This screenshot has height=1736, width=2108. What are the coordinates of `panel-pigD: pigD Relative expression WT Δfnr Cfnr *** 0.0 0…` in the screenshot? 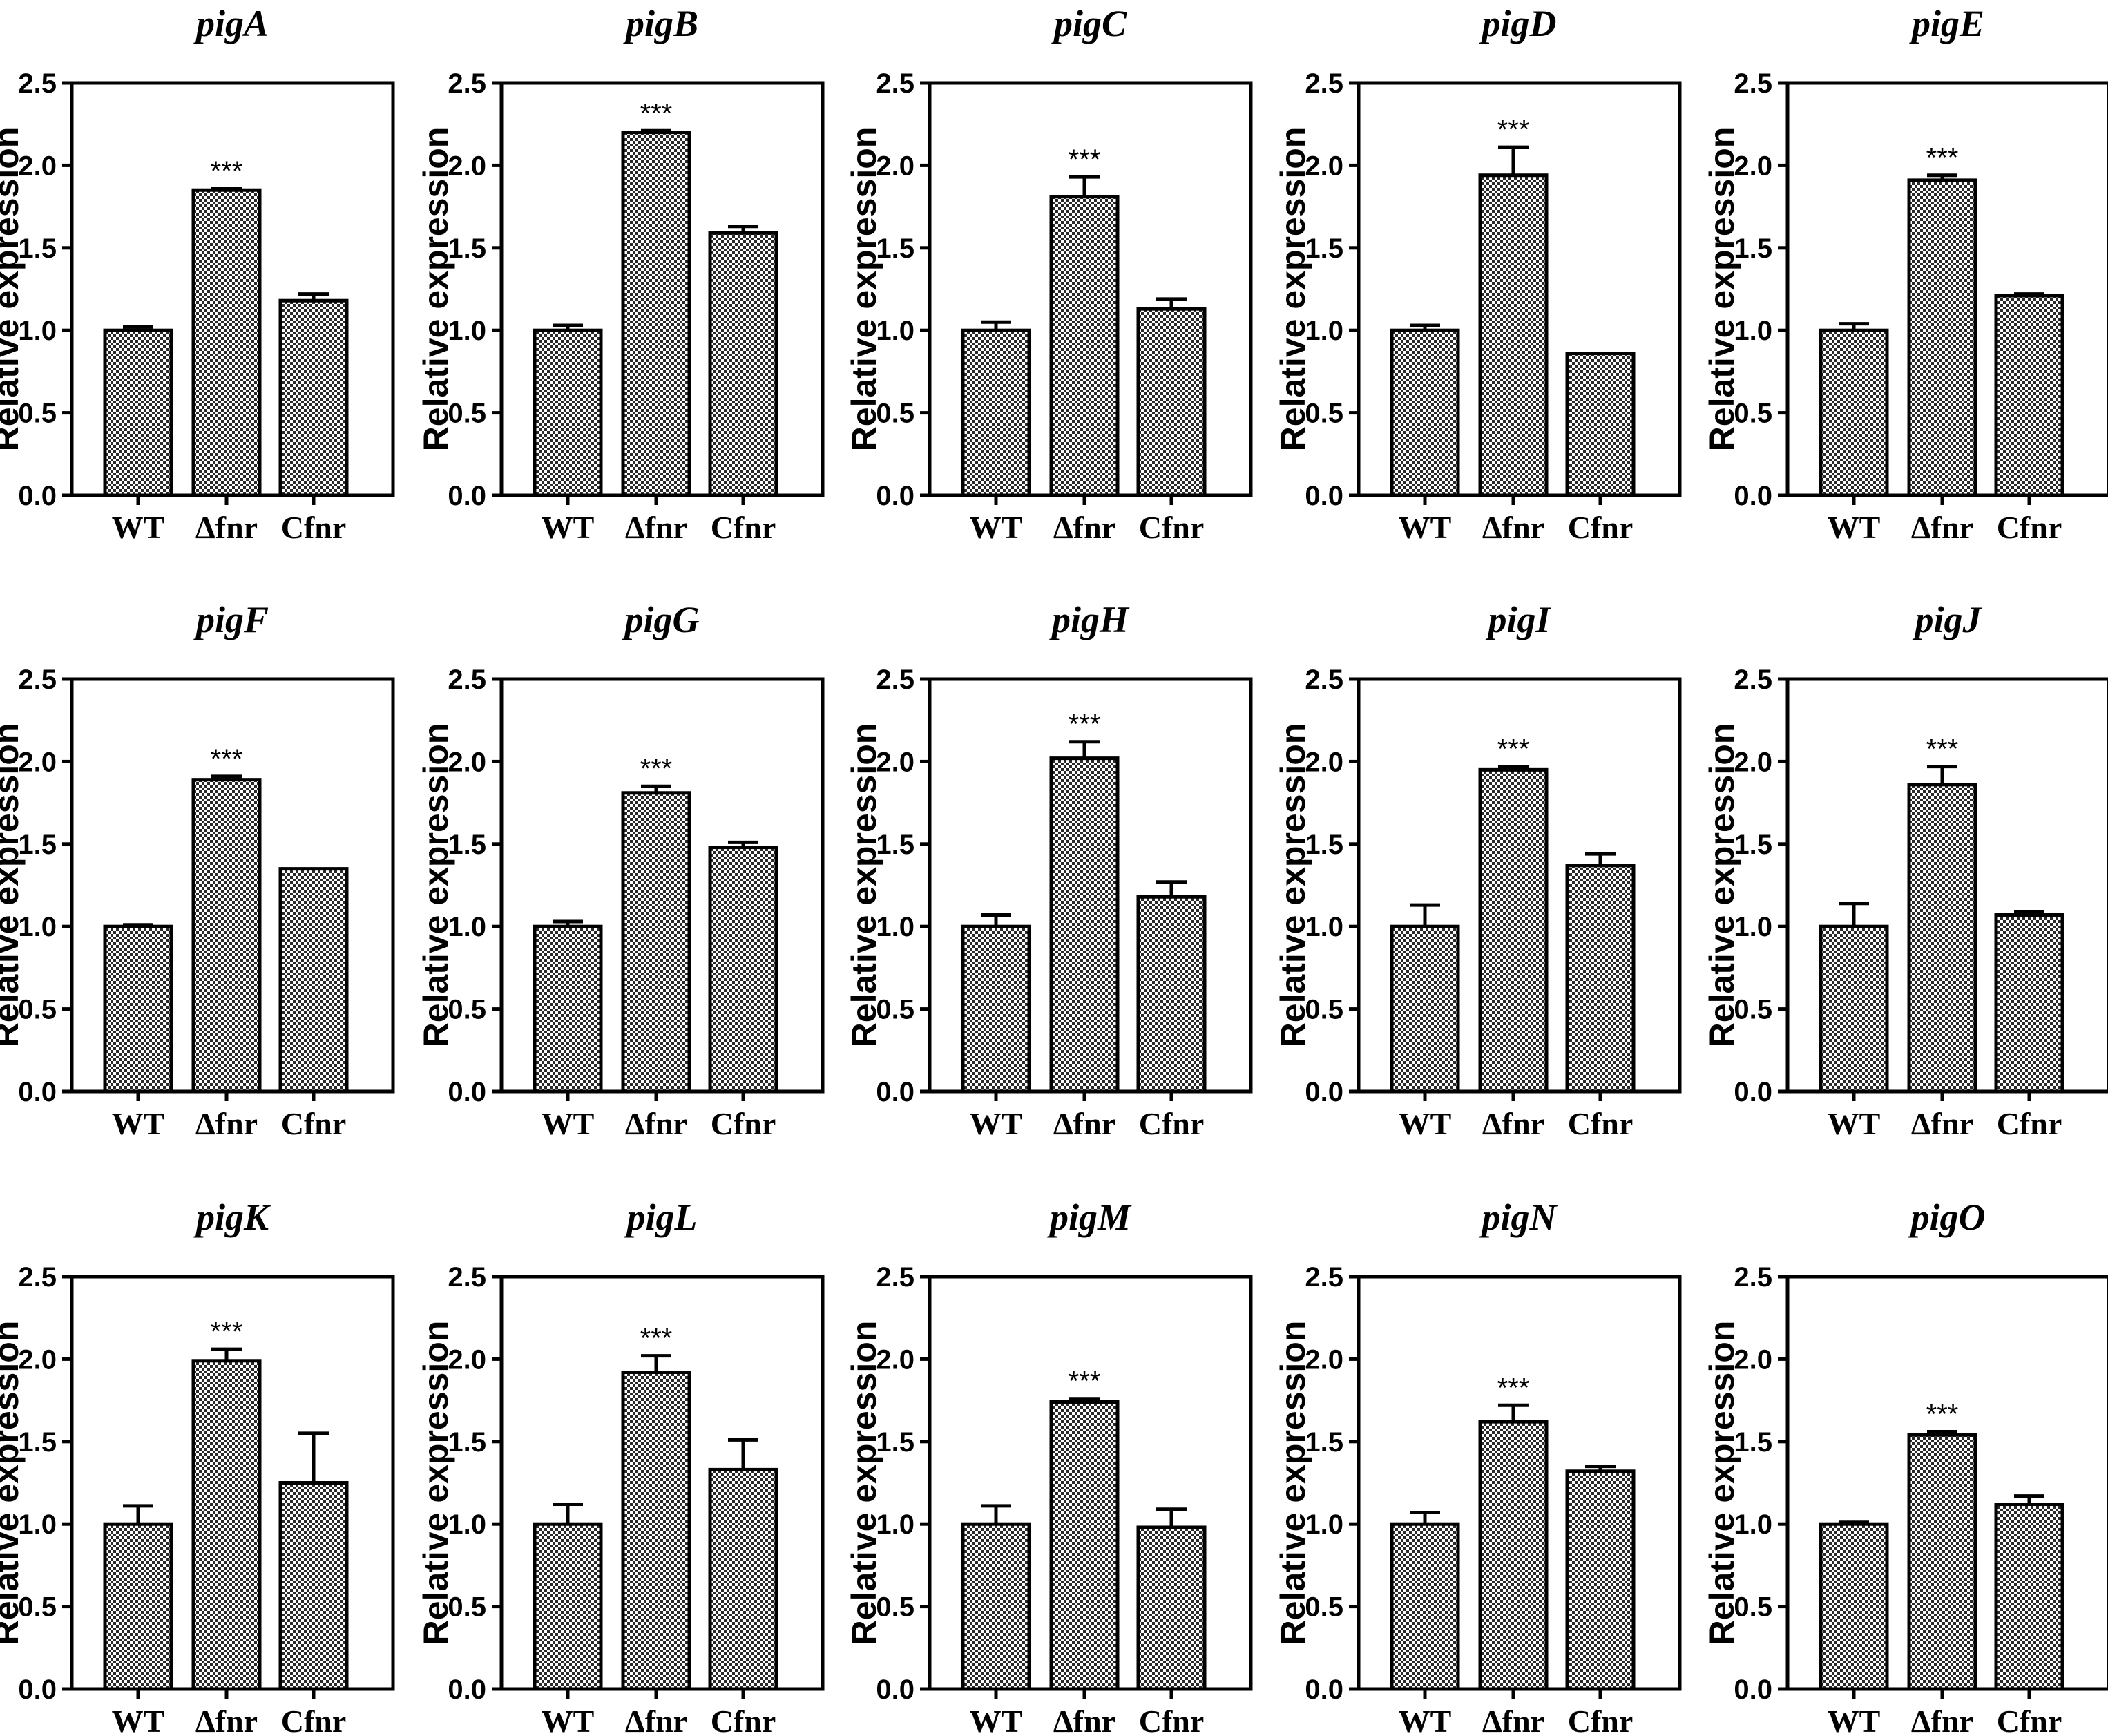 It's located at (1478, 274).